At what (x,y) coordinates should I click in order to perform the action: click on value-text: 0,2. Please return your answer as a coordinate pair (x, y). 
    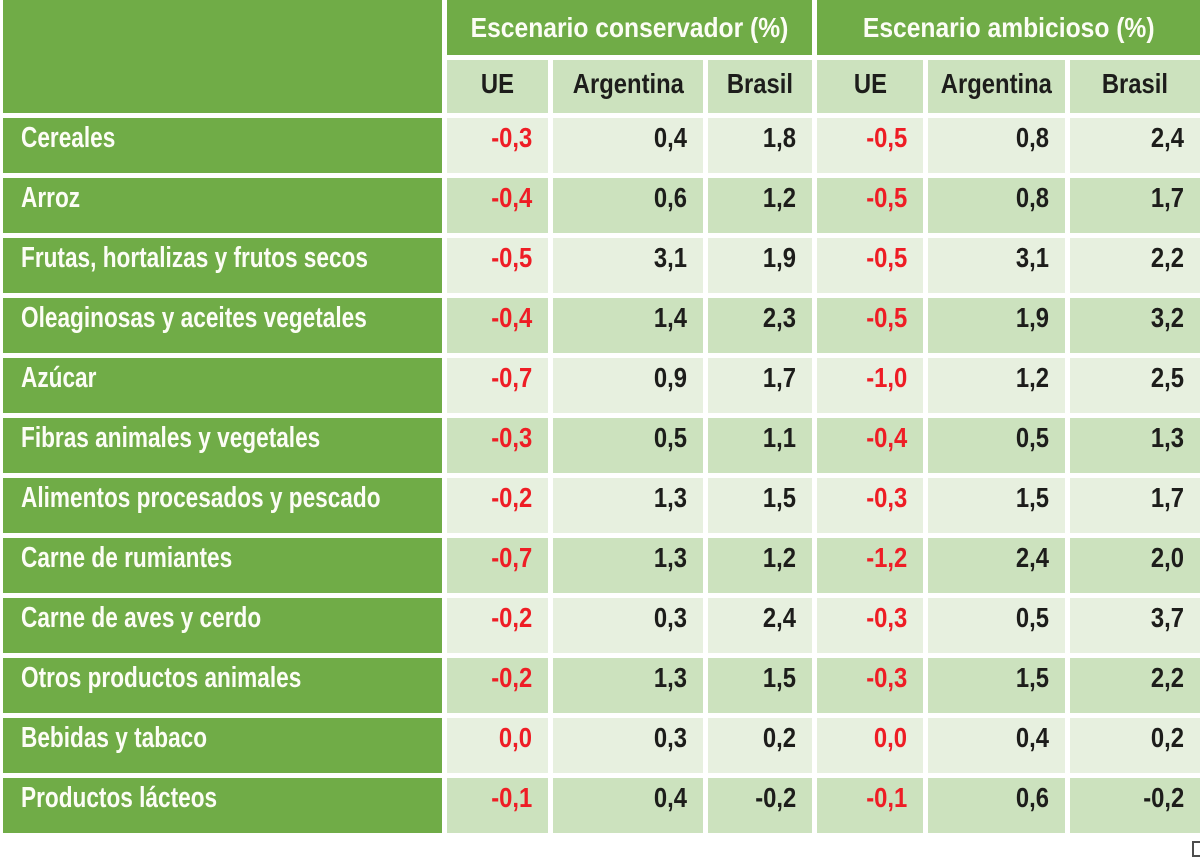
    Looking at the image, I should click on (779, 737).